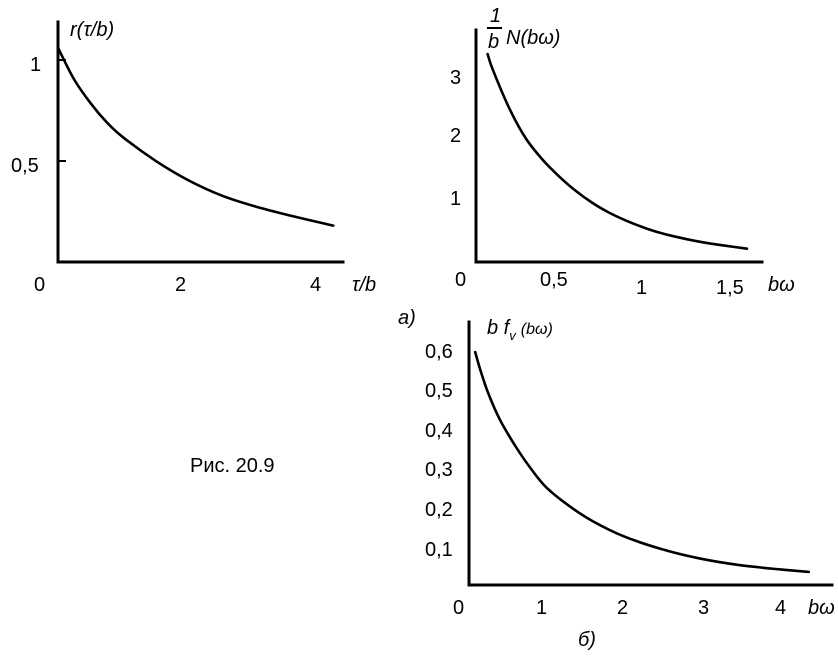  What do you see at coordinates (439, 550) in the screenshot?
I see `chart3-y-tick-label-0-1: 0,1` at bounding box center [439, 550].